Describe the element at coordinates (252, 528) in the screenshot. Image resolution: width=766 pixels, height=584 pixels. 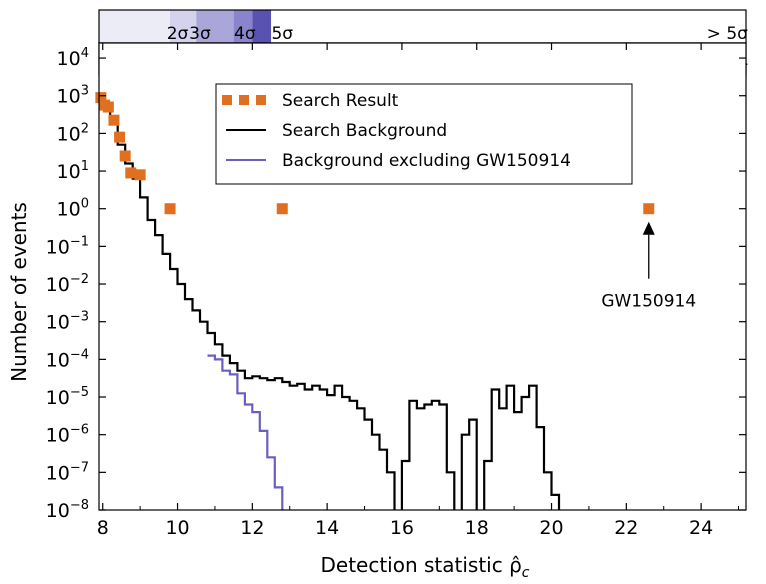
I see `x-tick-label: 12` at that location.